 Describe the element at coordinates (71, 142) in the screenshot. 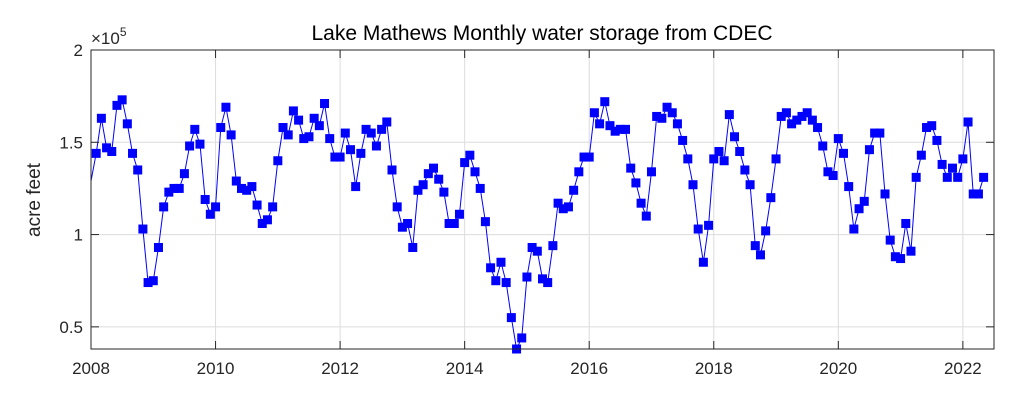

I see `y-tick-label: 1.5` at that location.